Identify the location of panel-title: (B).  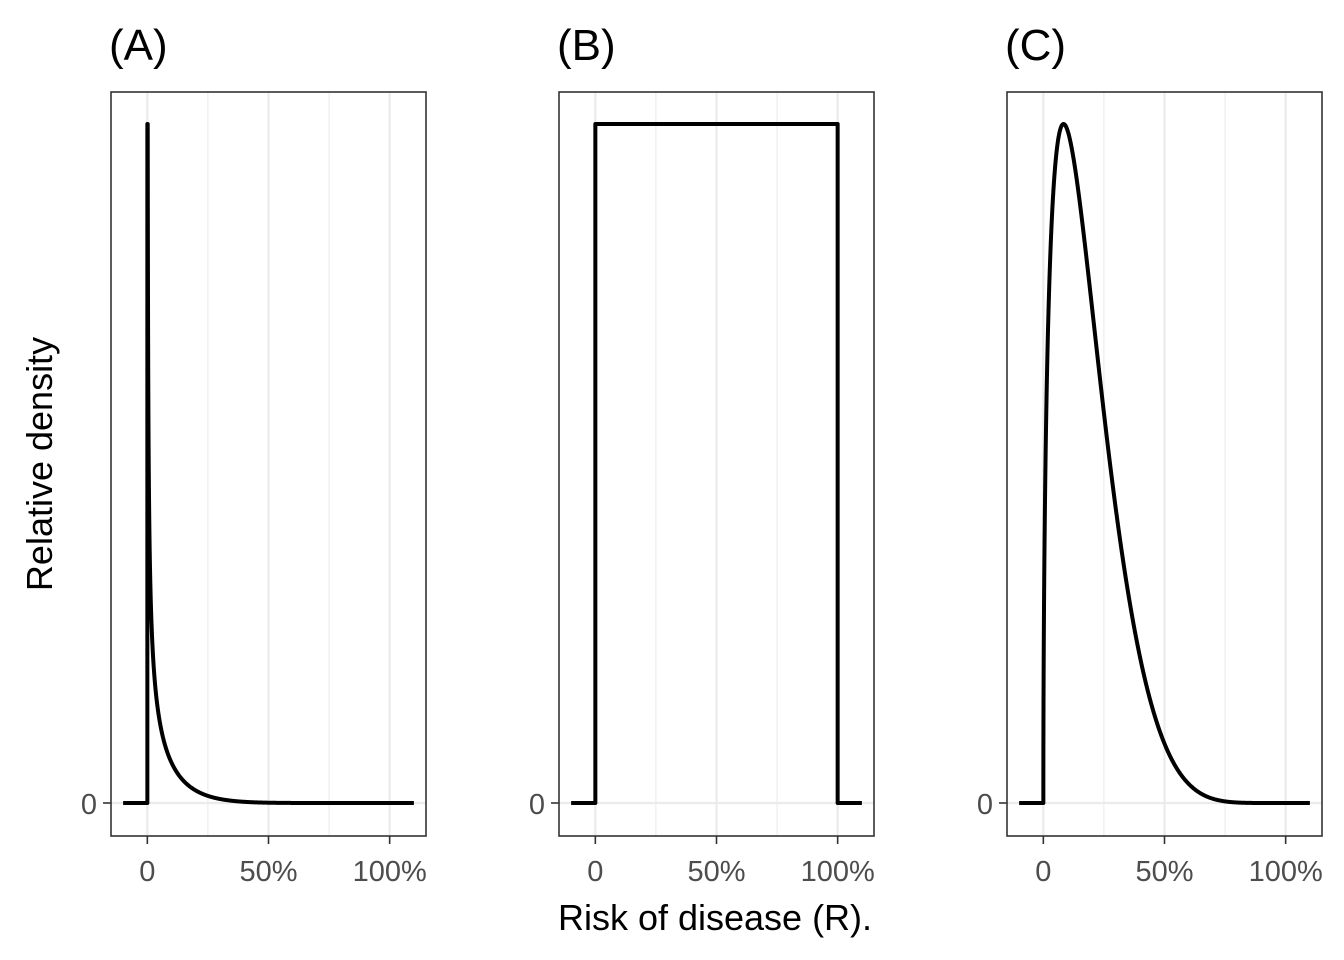
(586, 45).